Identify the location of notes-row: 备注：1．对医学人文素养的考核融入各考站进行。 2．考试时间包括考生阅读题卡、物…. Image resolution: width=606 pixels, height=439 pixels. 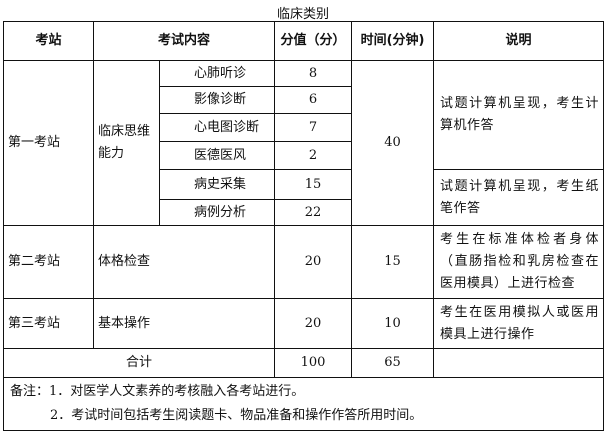
(303, 404).